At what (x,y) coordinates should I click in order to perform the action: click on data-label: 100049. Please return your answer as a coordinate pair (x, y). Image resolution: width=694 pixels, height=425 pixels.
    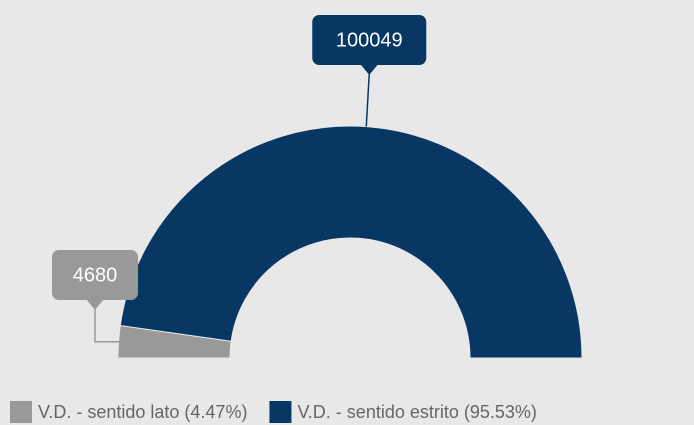
    Looking at the image, I should click on (369, 40).